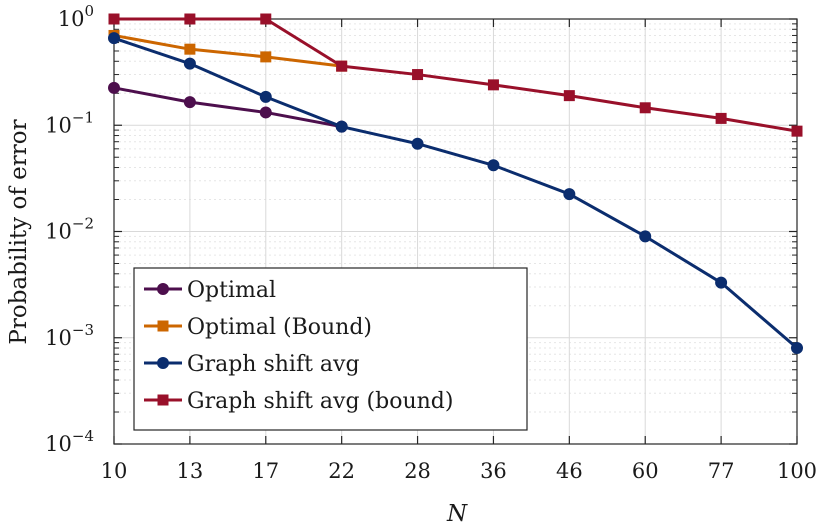  What do you see at coordinates (569, 471) in the screenshot?
I see `x-tick-label: 46` at bounding box center [569, 471].